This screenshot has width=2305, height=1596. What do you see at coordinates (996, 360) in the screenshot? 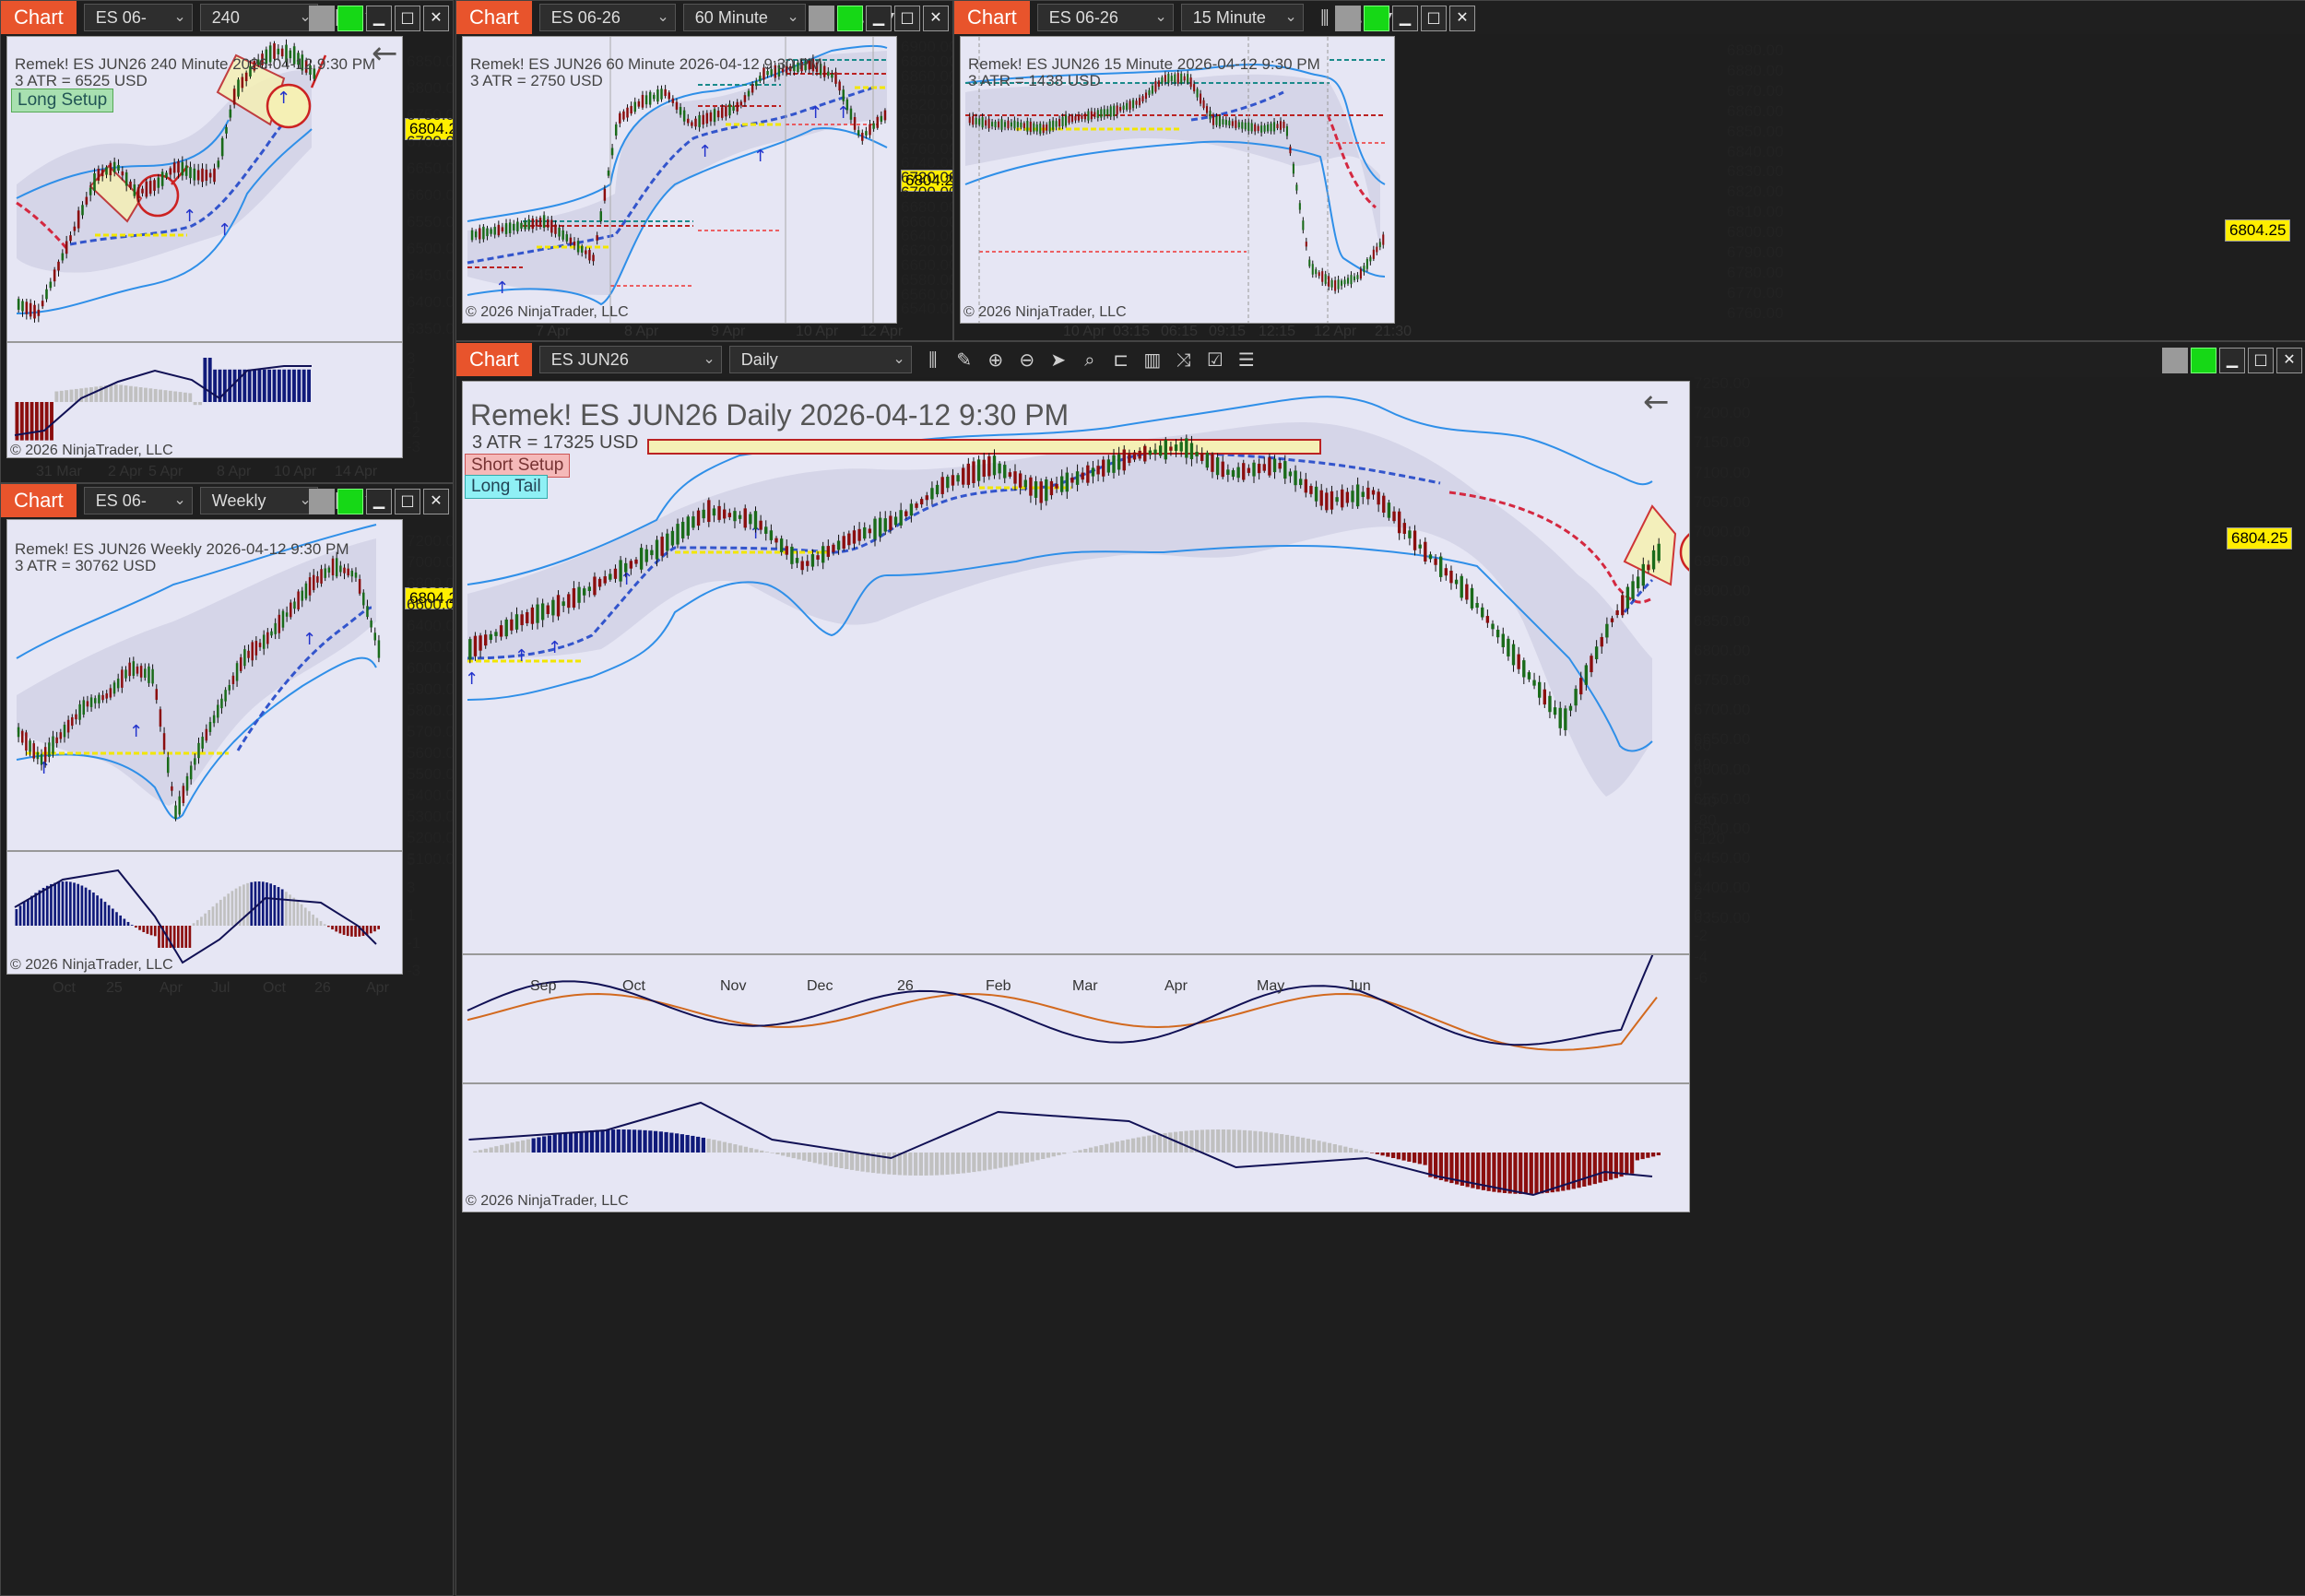
I see `zoom-in-icon: ⊕` at bounding box center [996, 360].